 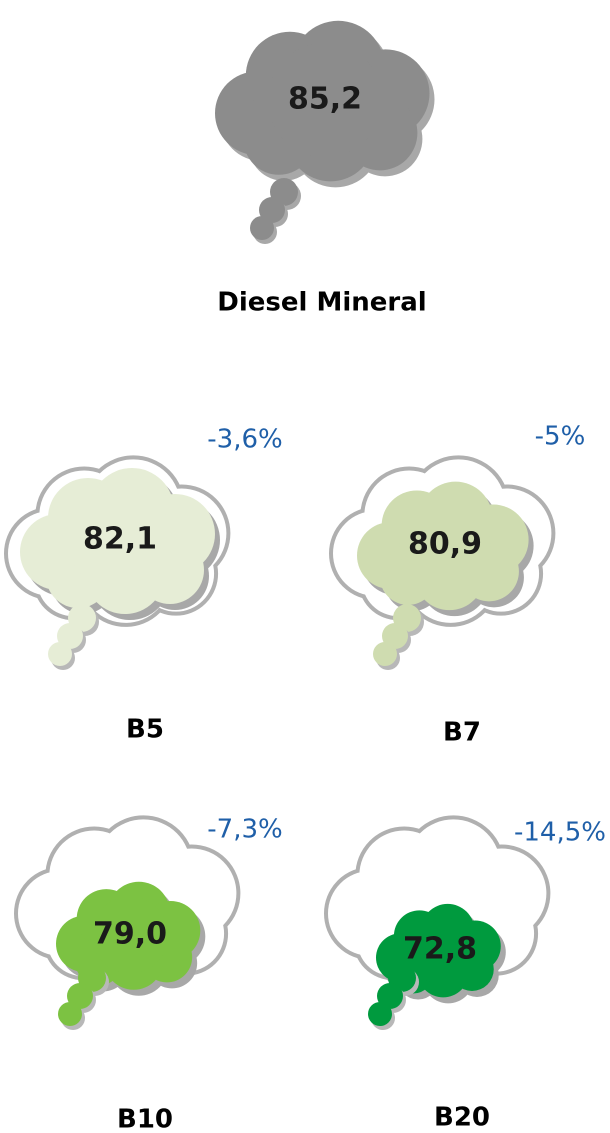 I want to click on label: B10, so click(x=145, y=1119).